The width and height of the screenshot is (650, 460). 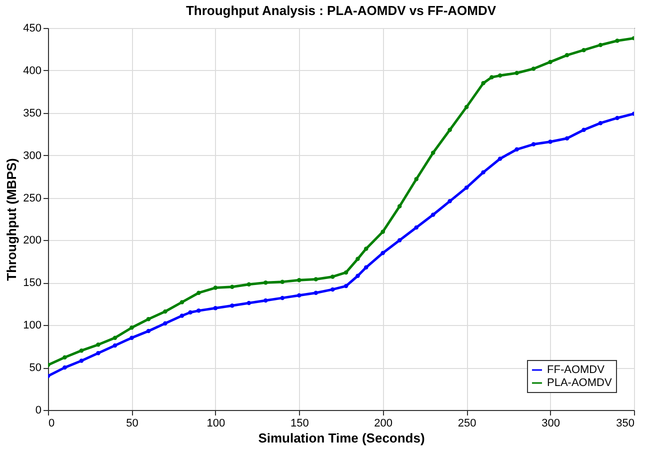 What do you see at coordinates (38, 410) in the screenshot?
I see `y-tick-label: 0` at bounding box center [38, 410].